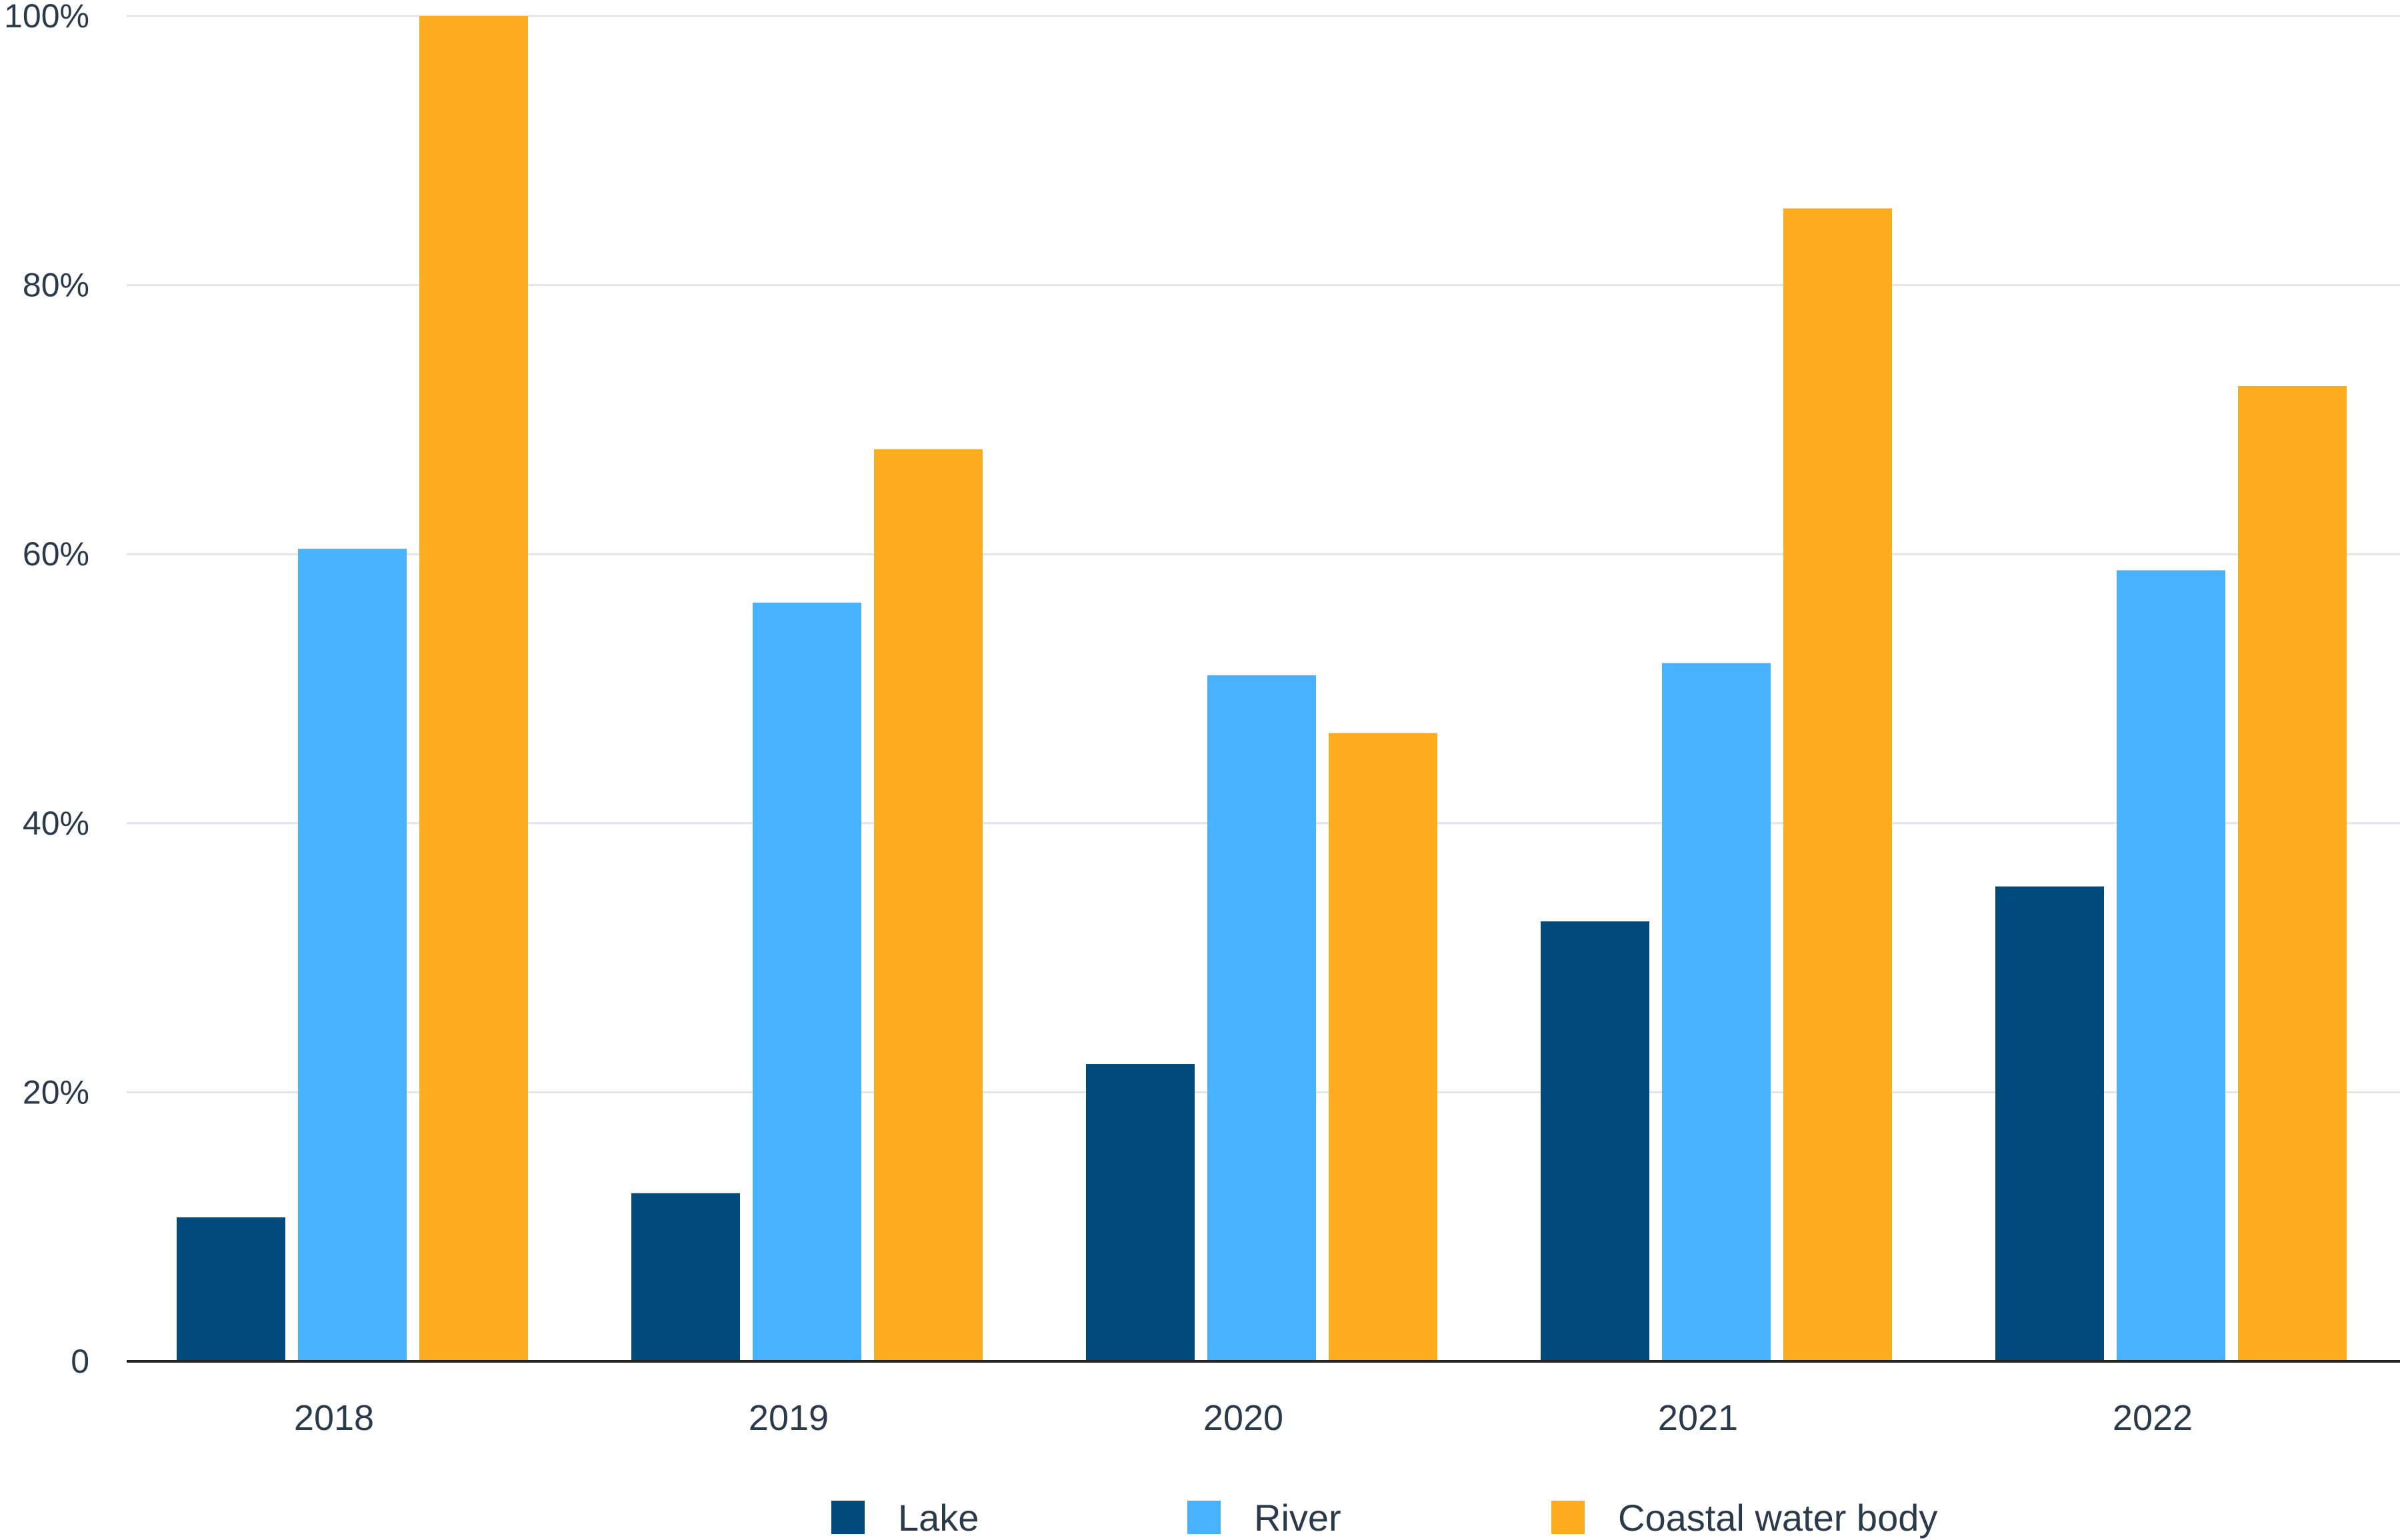  Describe the element at coordinates (1698, 1418) in the screenshot. I see `x-tick-label: 2021` at that location.